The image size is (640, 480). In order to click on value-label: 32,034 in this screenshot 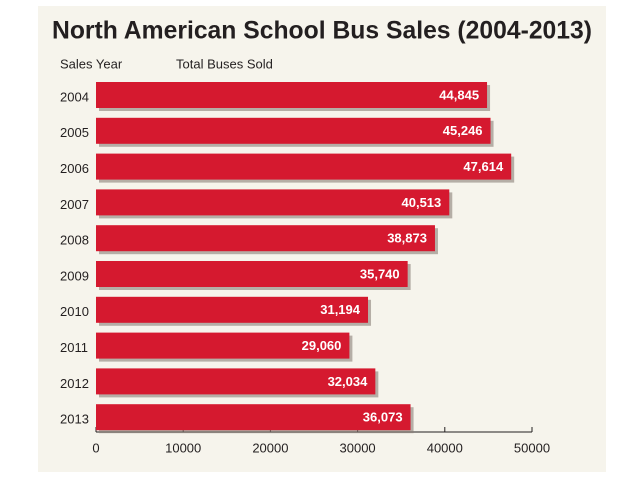, I will do `click(348, 381)`.